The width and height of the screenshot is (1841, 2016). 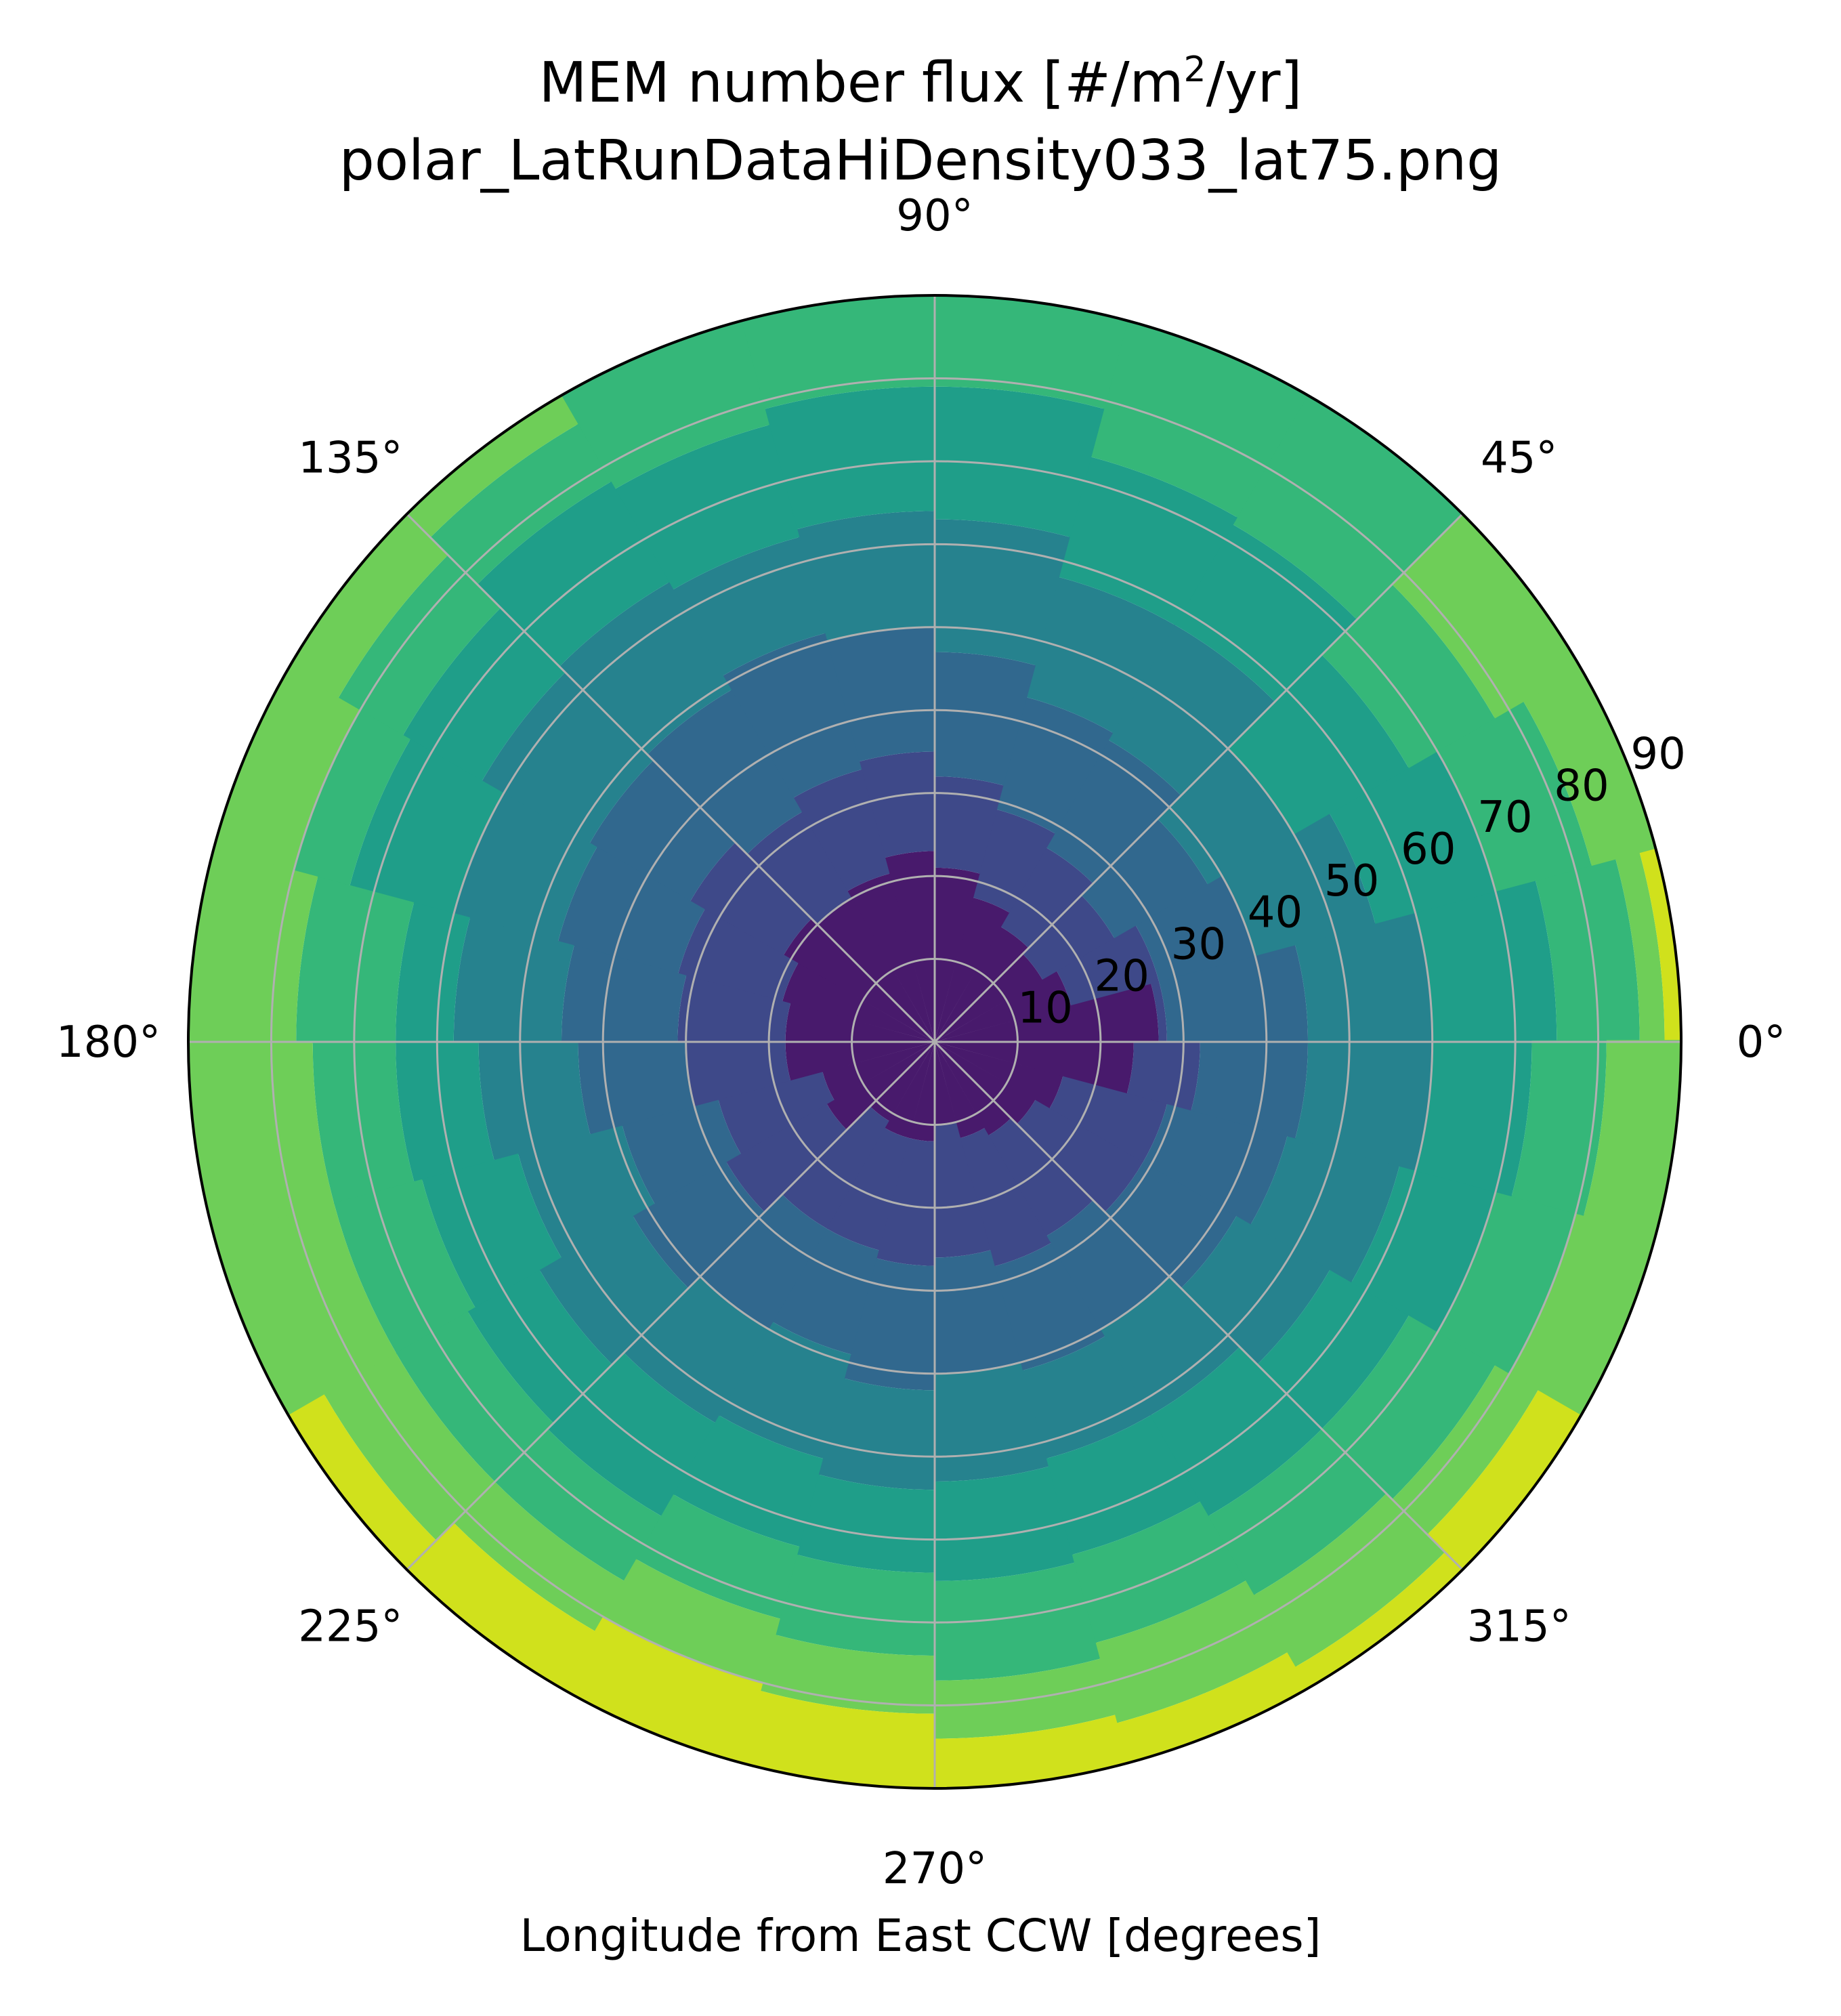 I want to click on r-tick-label: 80, so click(x=1581, y=786).